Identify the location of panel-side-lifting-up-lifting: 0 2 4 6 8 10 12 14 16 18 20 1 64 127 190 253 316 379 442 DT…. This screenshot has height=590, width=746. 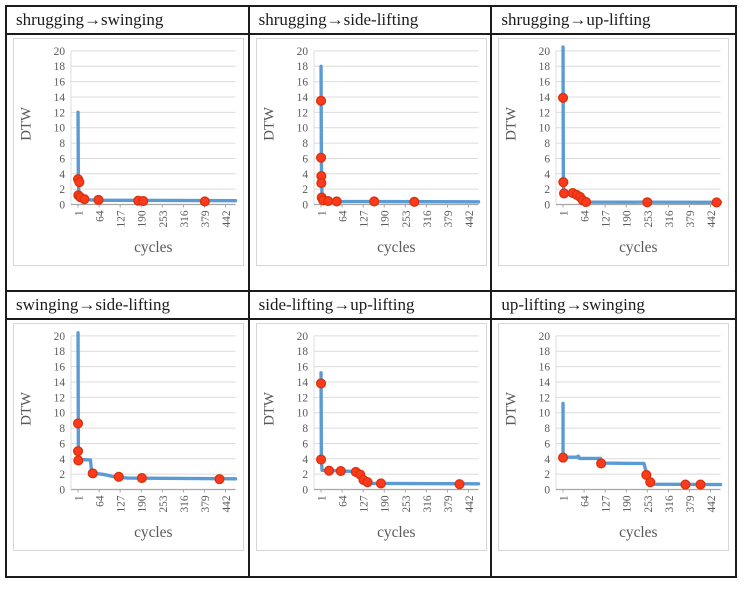
(371, 448).